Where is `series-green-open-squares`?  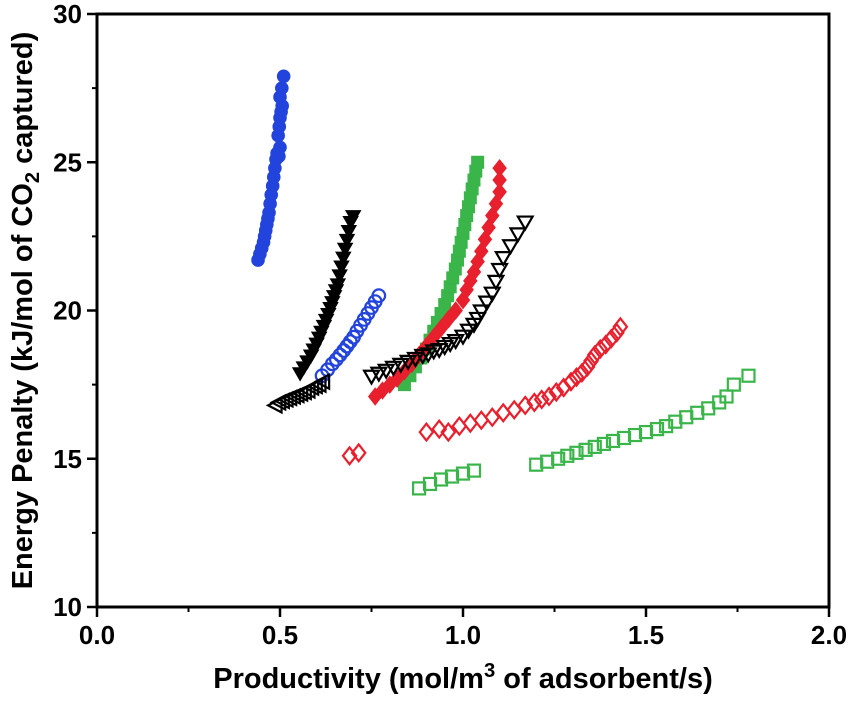 series-green-open-squares is located at coordinates (583, 432).